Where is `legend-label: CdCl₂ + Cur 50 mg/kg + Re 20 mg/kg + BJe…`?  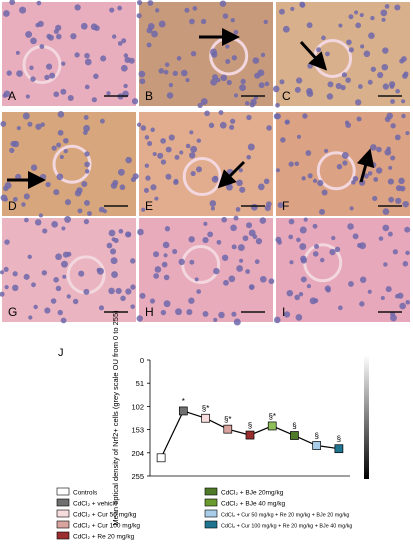
legend-label: CdCl₂ + Cur 50 mg/kg + Re 20 mg/kg + BJe… is located at coordinates (285, 516).